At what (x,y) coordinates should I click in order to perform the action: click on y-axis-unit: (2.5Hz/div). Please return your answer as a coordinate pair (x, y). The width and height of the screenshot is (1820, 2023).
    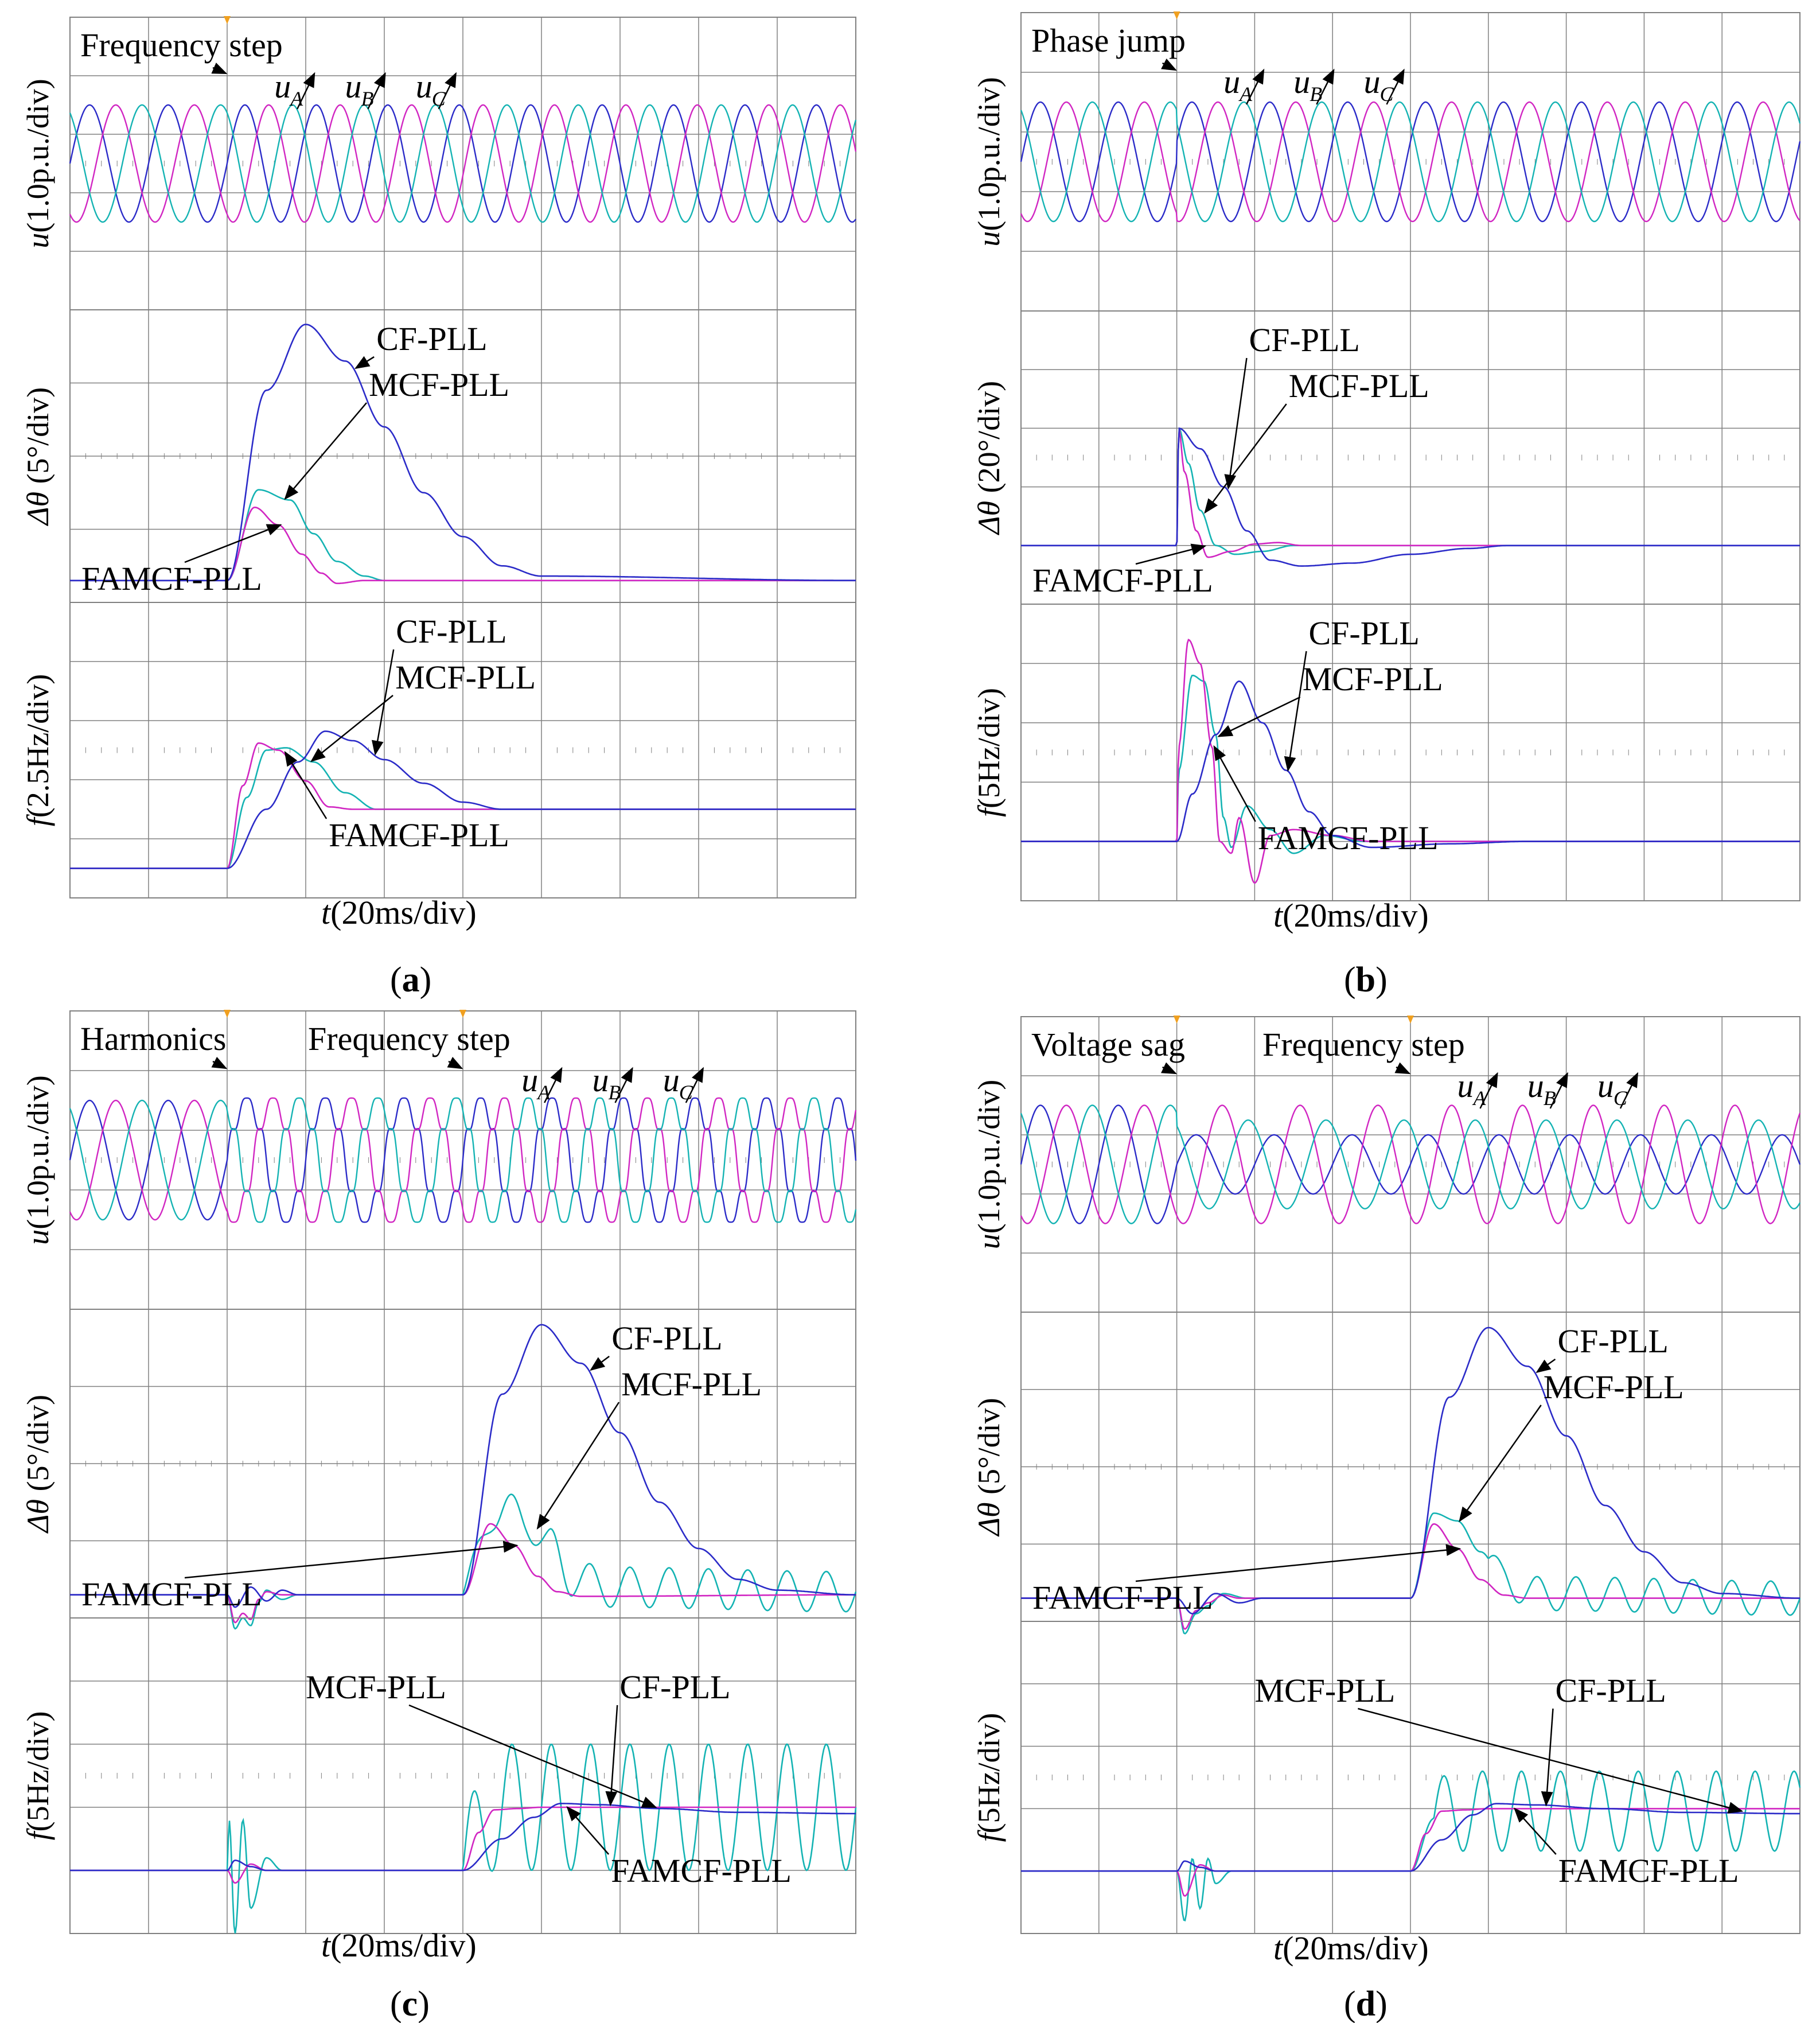
    Looking at the image, I should click on (38, 746).